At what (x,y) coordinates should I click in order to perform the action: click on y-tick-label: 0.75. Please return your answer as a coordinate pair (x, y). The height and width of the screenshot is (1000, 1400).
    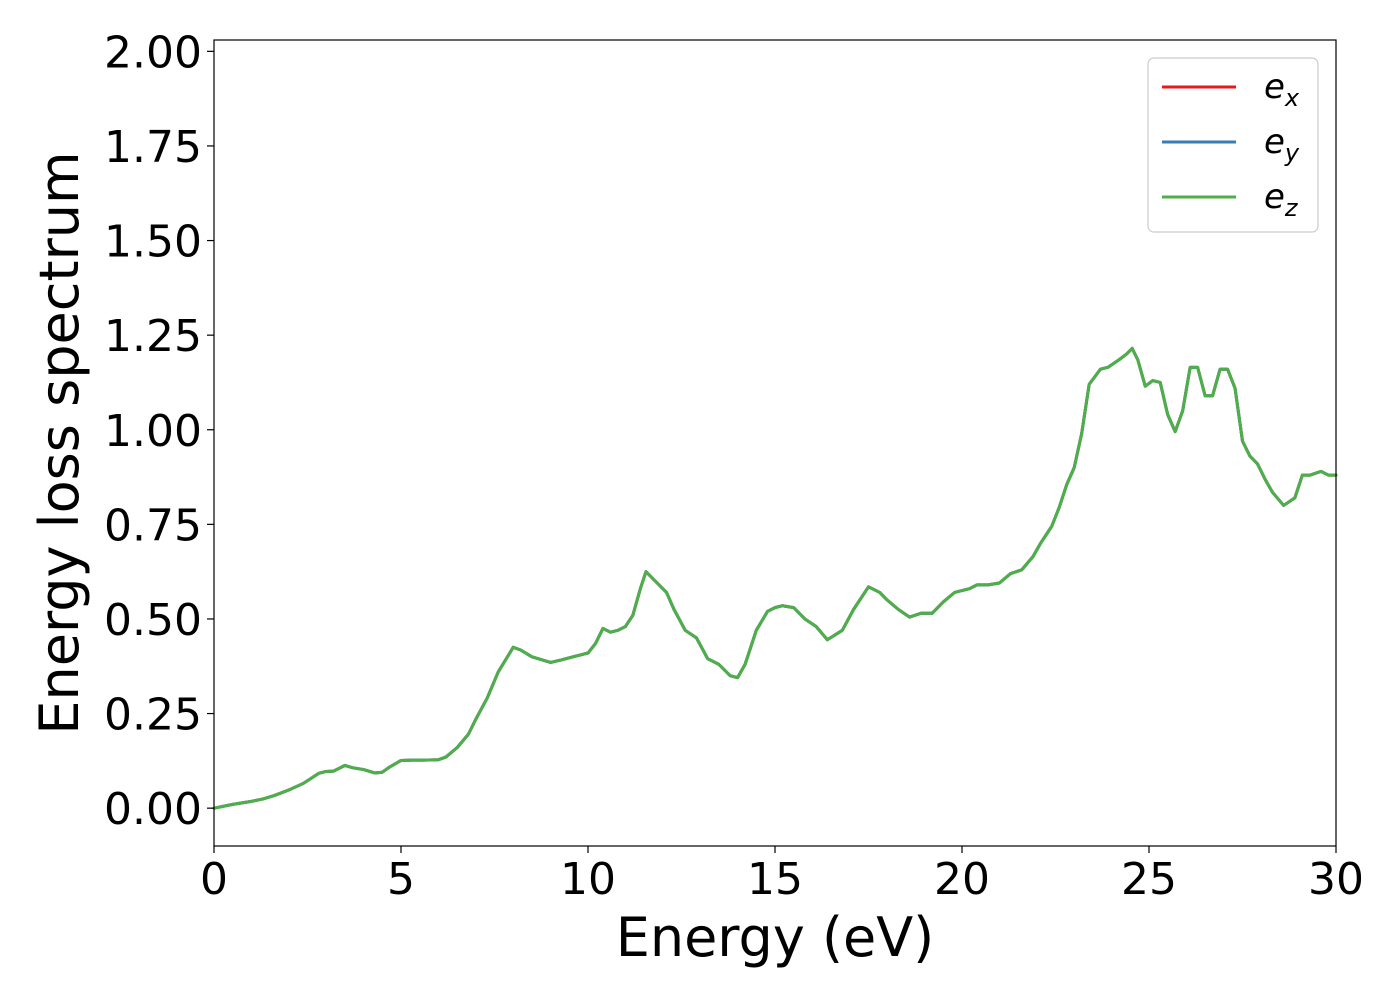
    Looking at the image, I should click on (153, 525).